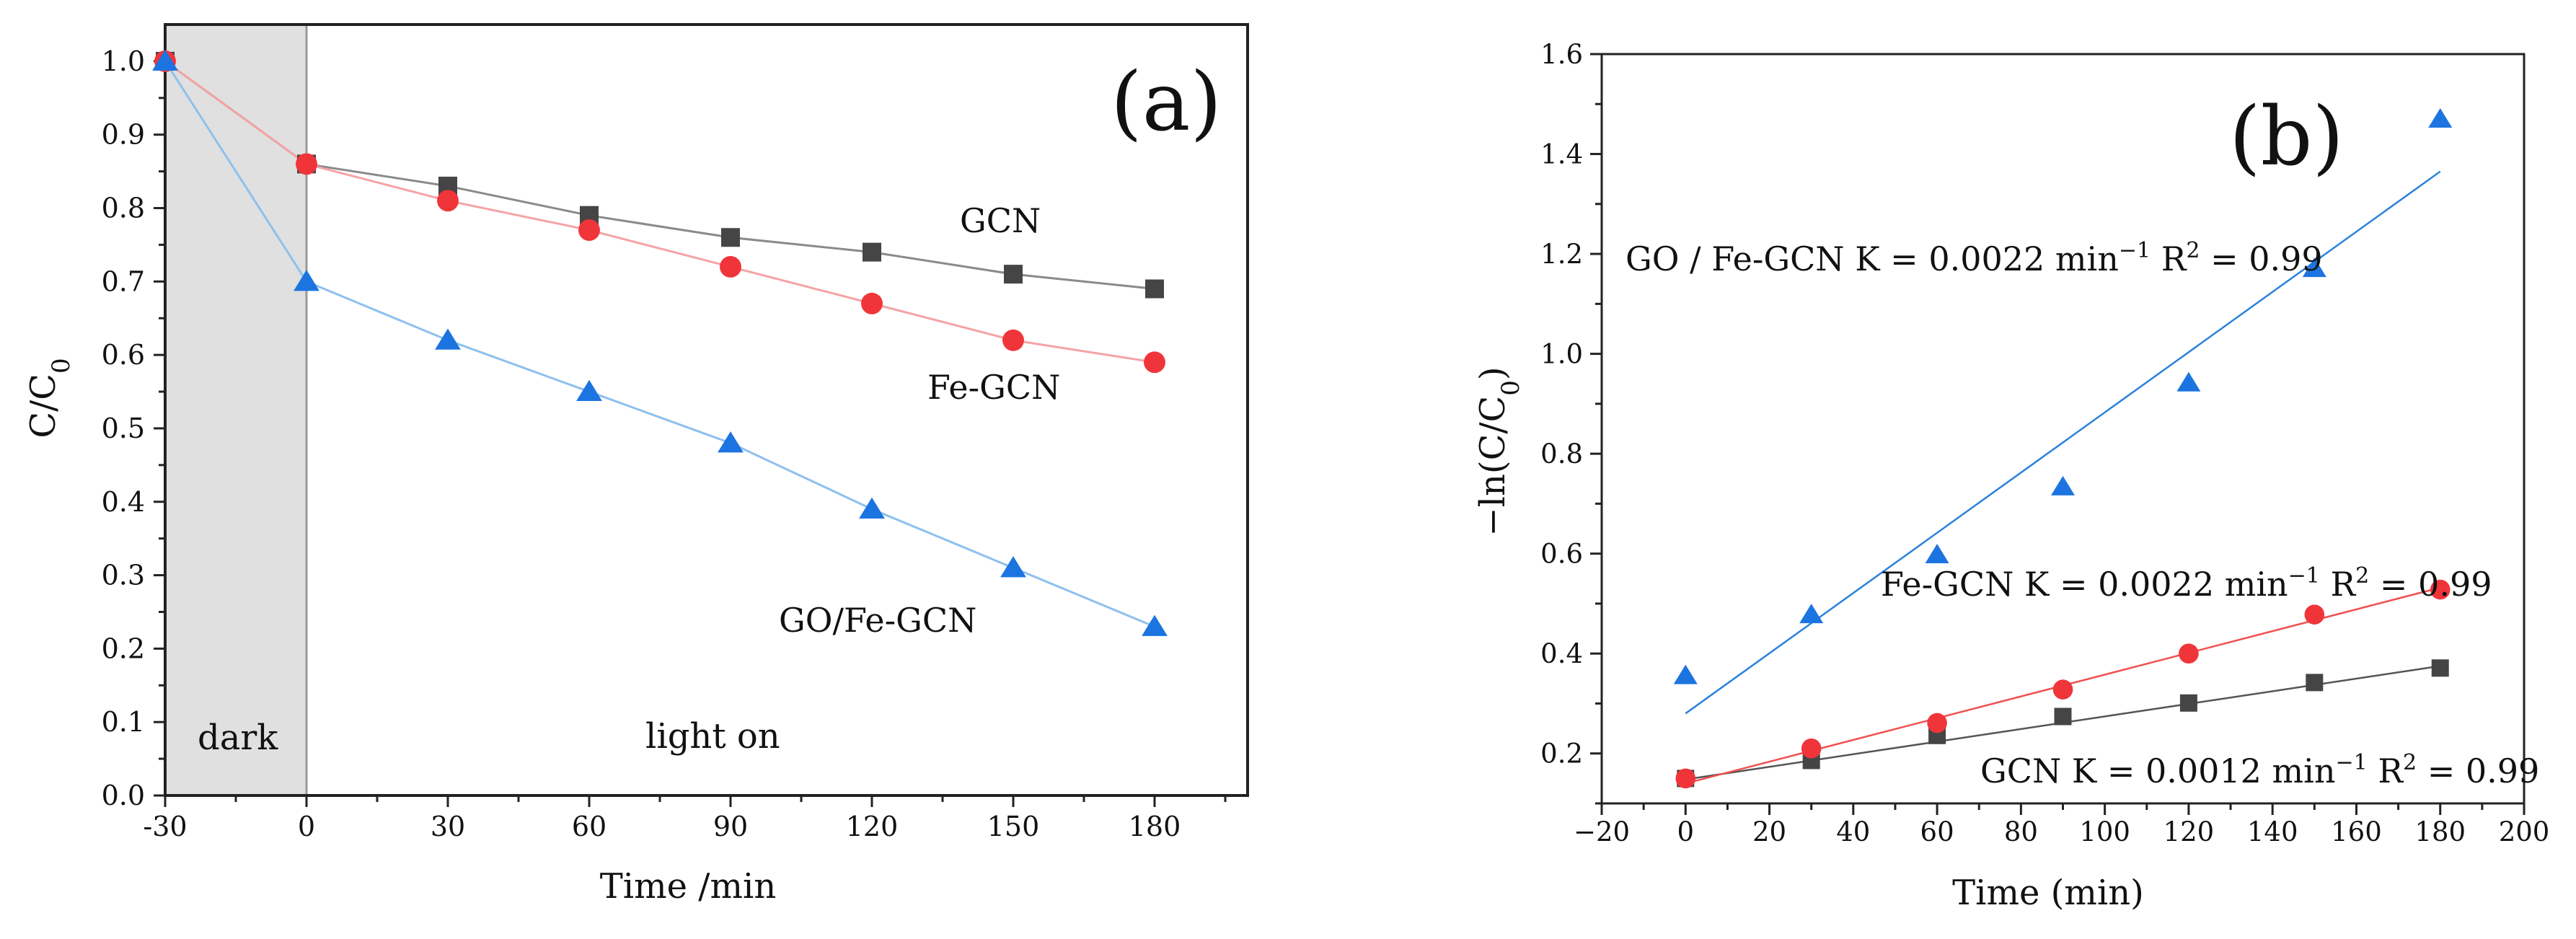 The width and height of the screenshot is (2576, 939). What do you see at coordinates (1561, 255) in the screenshot?
I see `y-tick-label-b: 1.2` at bounding box center [1561, 255].